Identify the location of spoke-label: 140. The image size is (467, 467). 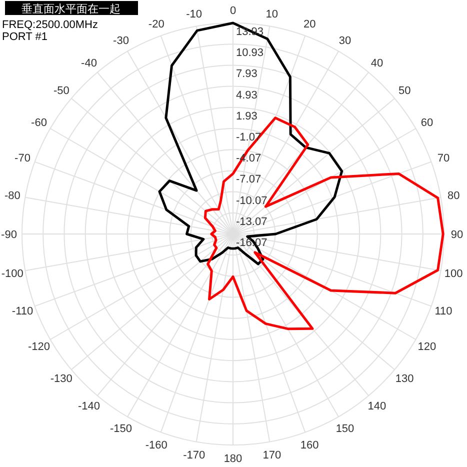
(377, 406).